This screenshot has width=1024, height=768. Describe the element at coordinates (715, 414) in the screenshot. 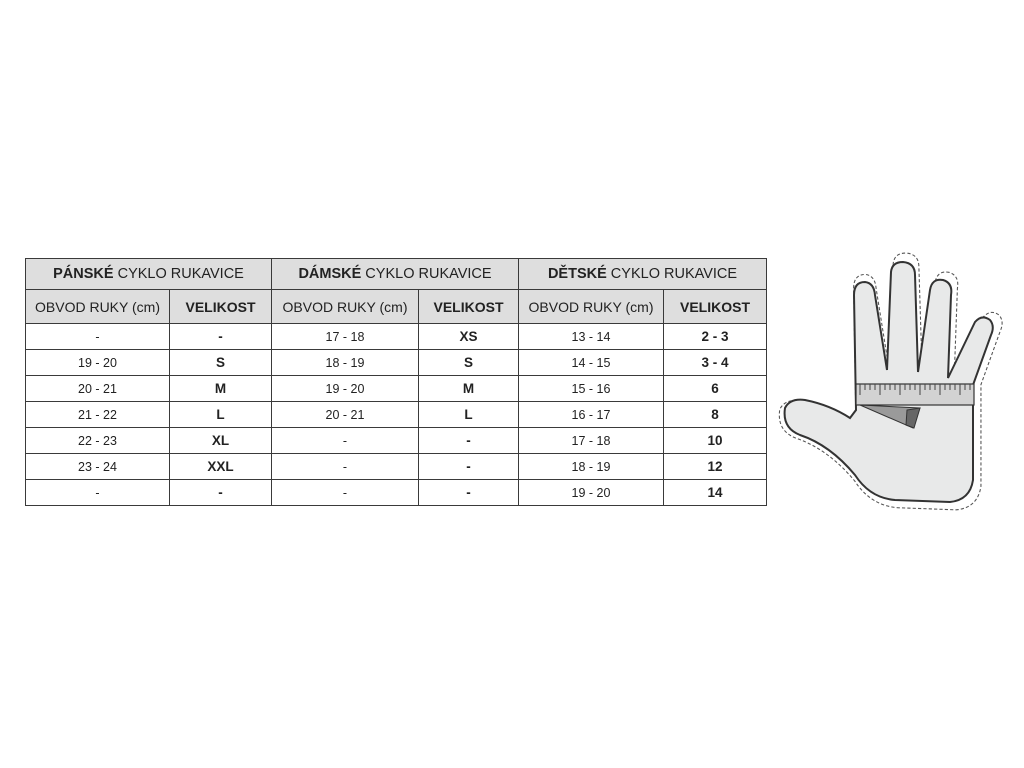

I see `size-cell: 8` at that location.